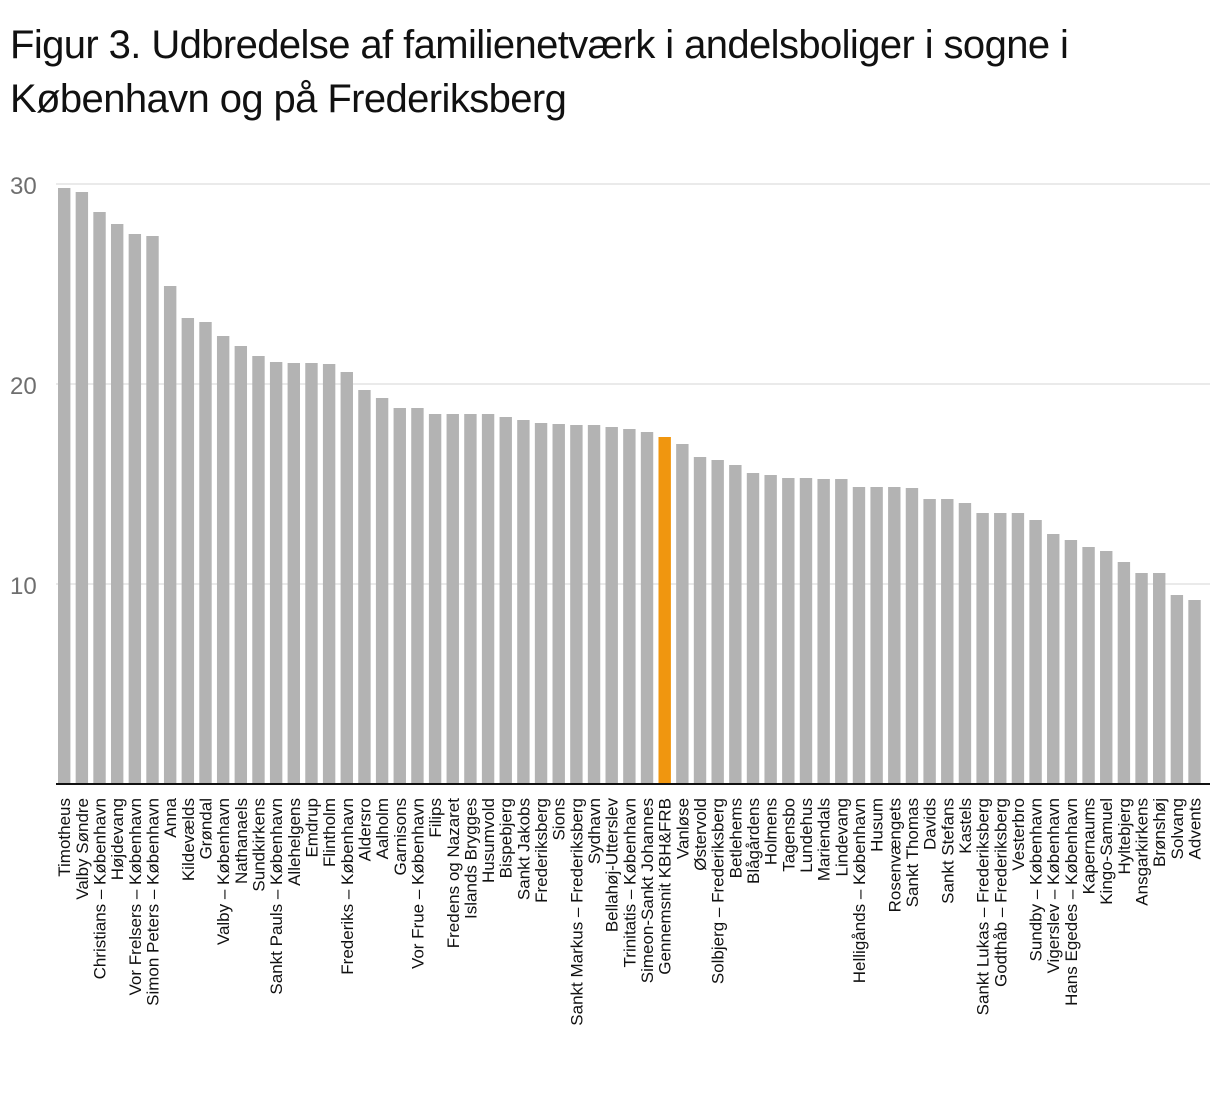 The width and height of the screenshot is (1220, 1116). What do you see at coordinates (188, 839) in the screenshot?
I see `x-tick-label: Kildevælds` at bounding box center [188, 839].